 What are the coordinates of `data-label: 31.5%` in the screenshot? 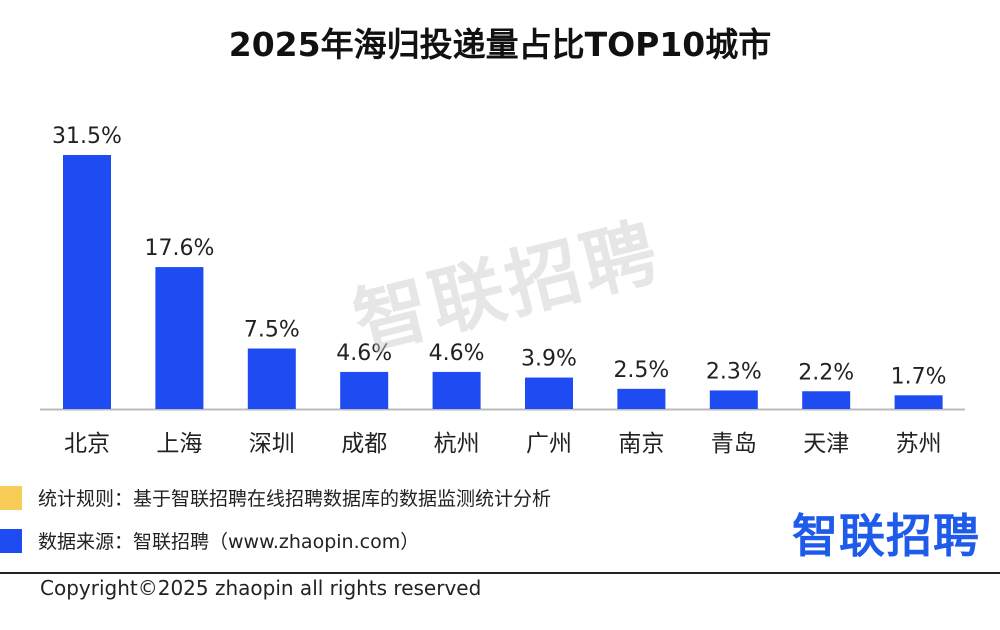 It's located at (87, 136).